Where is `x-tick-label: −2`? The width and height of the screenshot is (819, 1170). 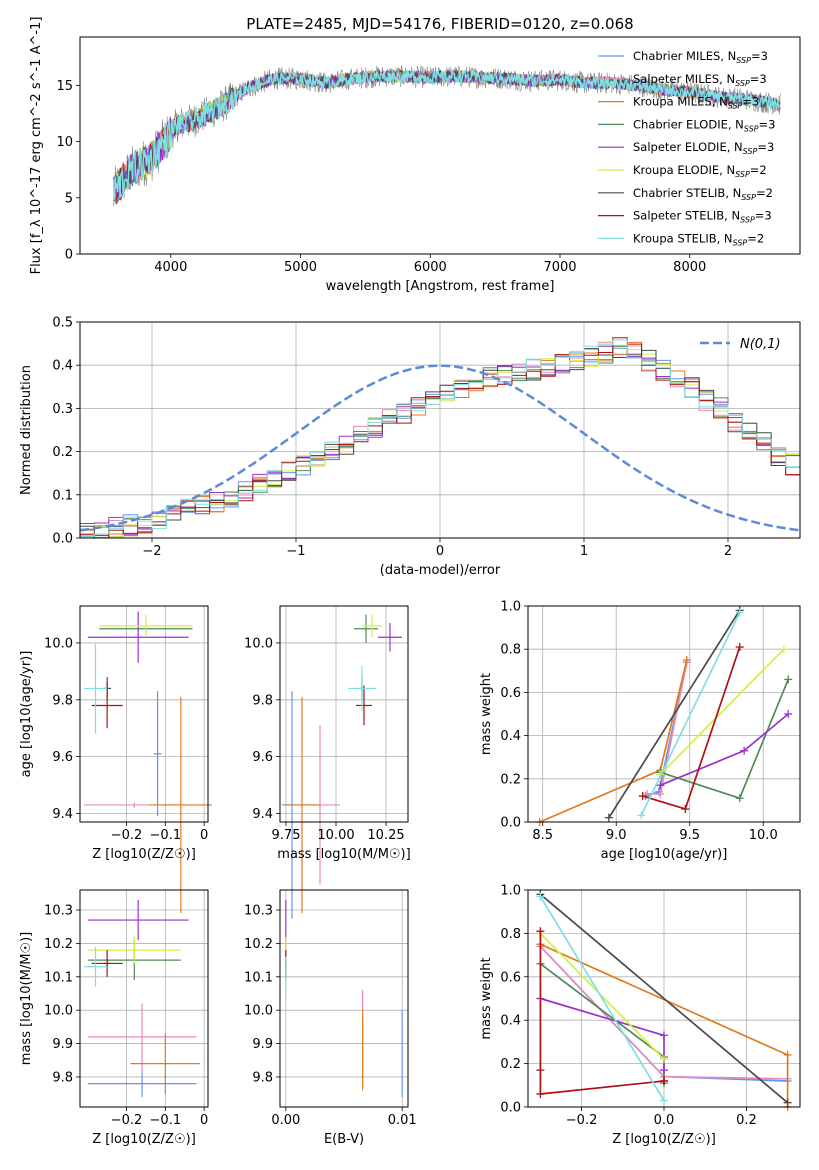
x-tick-label: −2 is located at coordinates (151, 551).